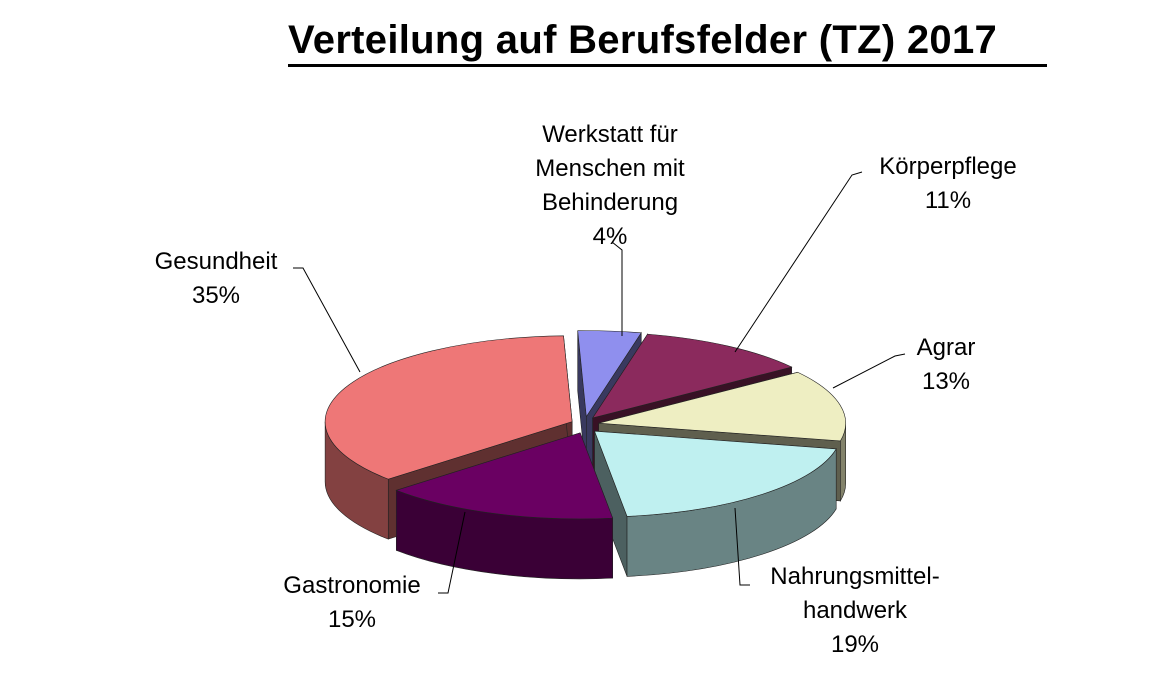  Describe the element at coordinates (643, 40) in the screenshot. I see `chart-title: Verteilung auf Berufsfelder (TZ) 2017` at that location.